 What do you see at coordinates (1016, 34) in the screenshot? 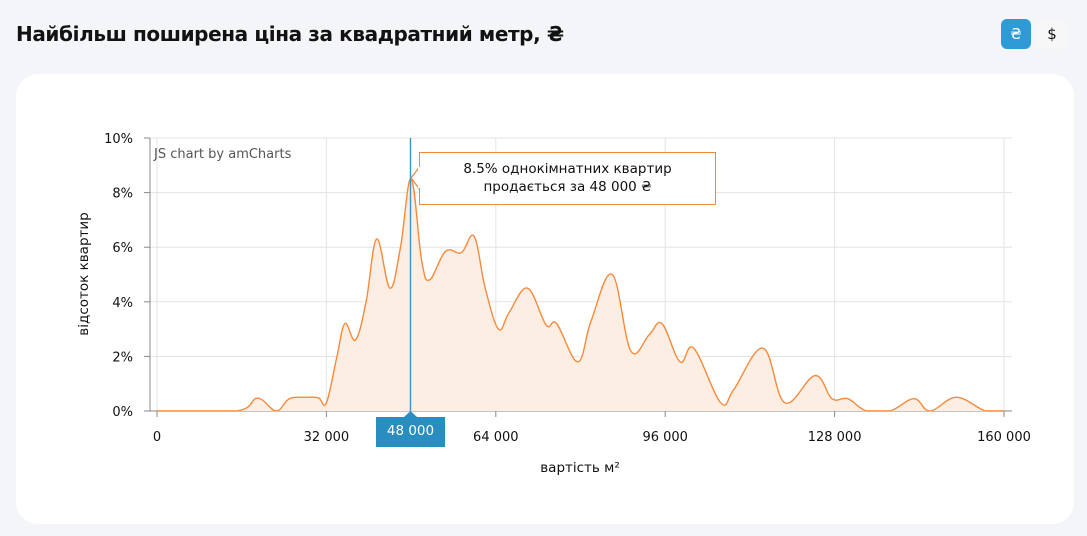
I see `currency-uah-button: ₴` at bounding box center [1016, 34].